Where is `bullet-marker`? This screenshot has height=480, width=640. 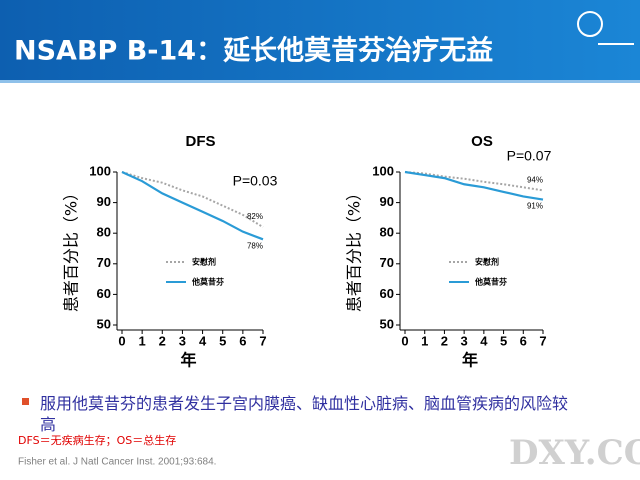
bullet-marker is located at coordinates (25, 401).